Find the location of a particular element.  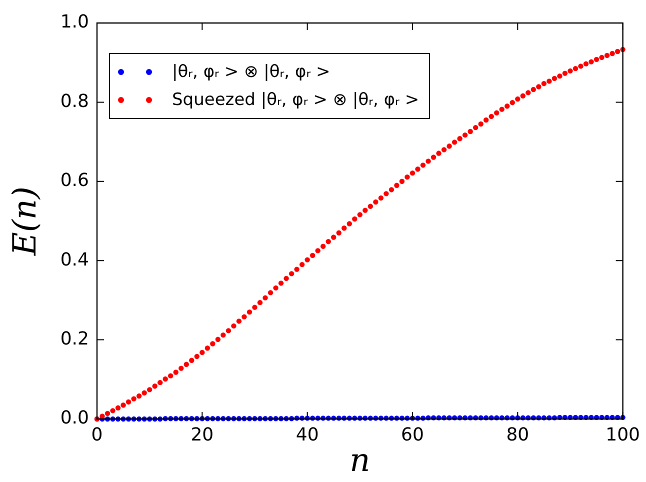

x-tick-label: 20 is located at coordinates (202, 435).